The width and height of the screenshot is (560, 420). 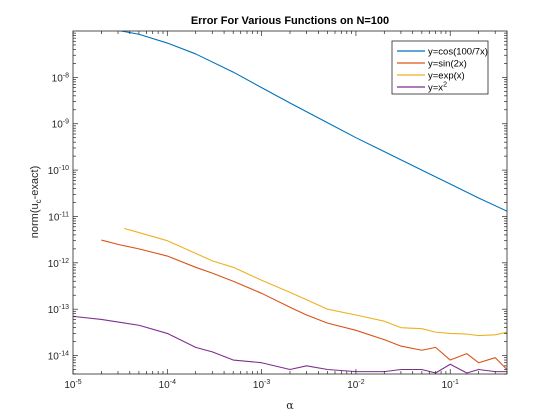 I want to click on legend: y=cos(100/7x)y=sin(2x)y=exp(x)y=x2, so click(x=440, y=67).